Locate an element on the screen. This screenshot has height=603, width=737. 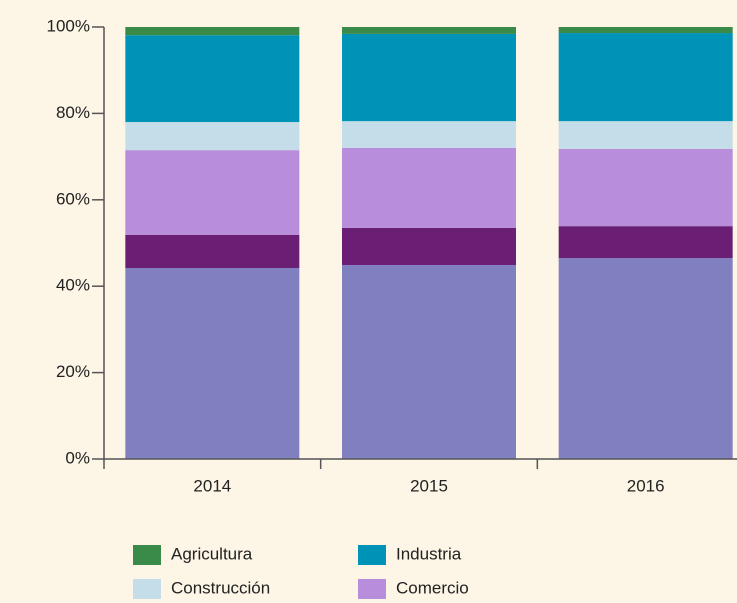
x-tick-label: 2016 is located at coordinates (646, 485).